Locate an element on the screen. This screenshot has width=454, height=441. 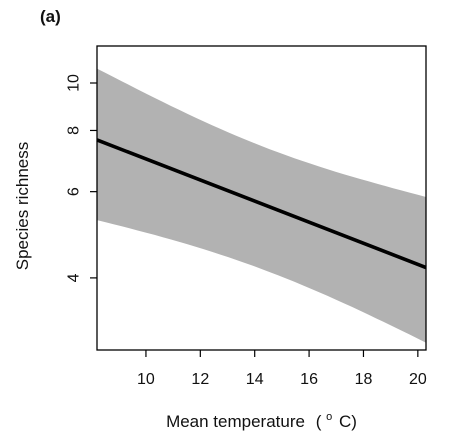
x-tick-label: 14 is located at coordinates (255, 379).